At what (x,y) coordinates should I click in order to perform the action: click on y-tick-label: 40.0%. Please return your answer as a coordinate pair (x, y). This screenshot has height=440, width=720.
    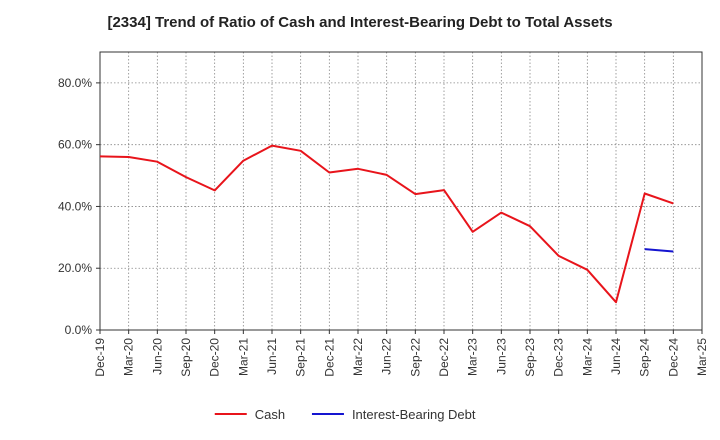
    Looking at the image, I should click on (75, 206).